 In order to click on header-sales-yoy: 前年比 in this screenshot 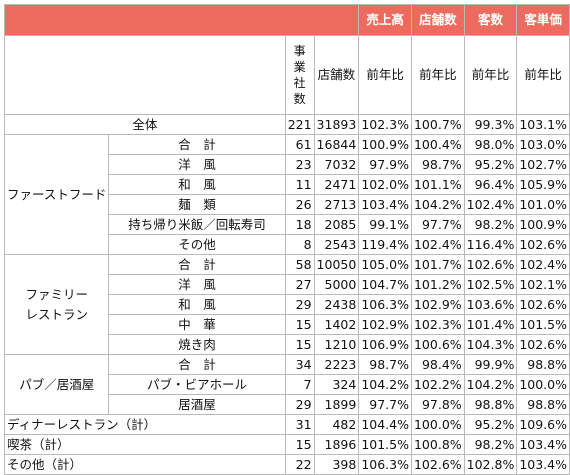, I will do `click(385, 75)`.